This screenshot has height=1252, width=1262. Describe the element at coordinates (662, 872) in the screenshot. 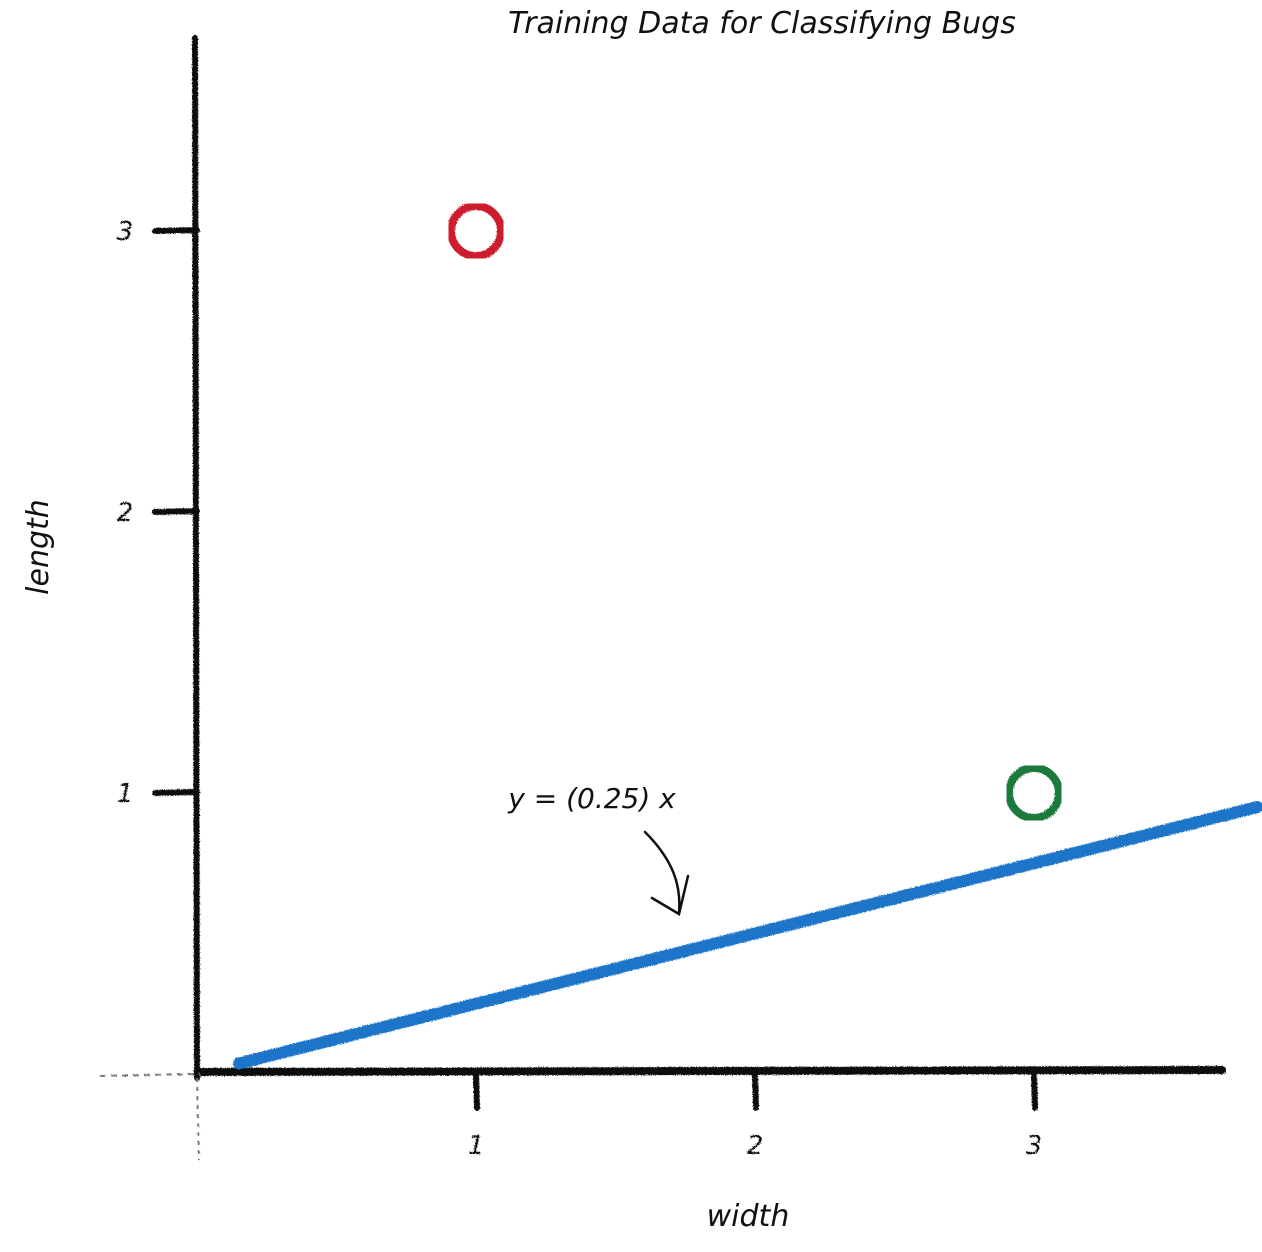

I see `annotation-arrow-shaft` at that location.